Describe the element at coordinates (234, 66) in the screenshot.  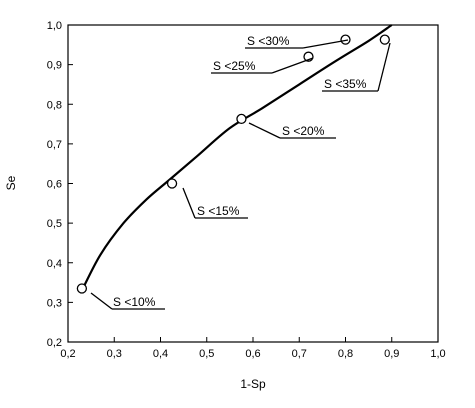
I see `annotation-label: S <25%` at that location.